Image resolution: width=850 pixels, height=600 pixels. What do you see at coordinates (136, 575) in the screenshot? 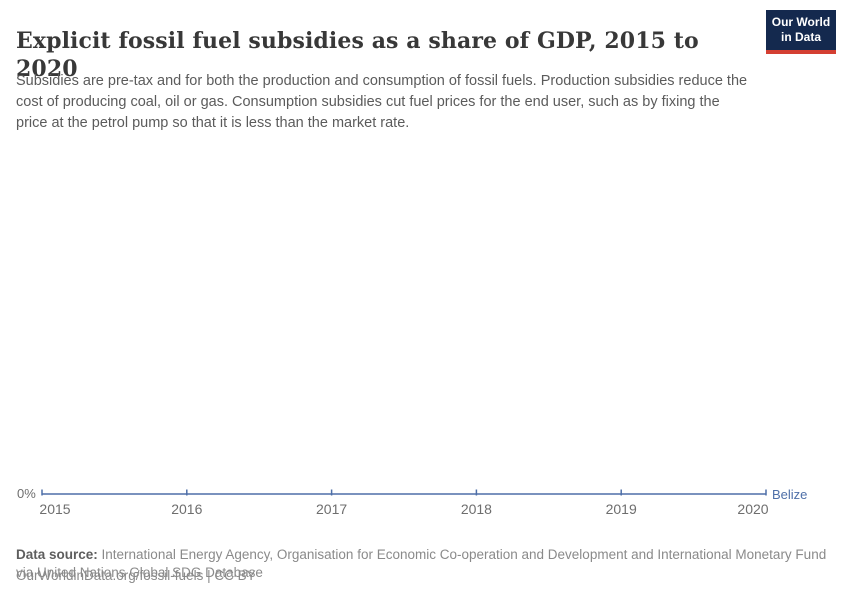
I see `origin-url-license: OurWorldinData.org/fossil-fuels | CC BY` at bounding box center [136, 575].